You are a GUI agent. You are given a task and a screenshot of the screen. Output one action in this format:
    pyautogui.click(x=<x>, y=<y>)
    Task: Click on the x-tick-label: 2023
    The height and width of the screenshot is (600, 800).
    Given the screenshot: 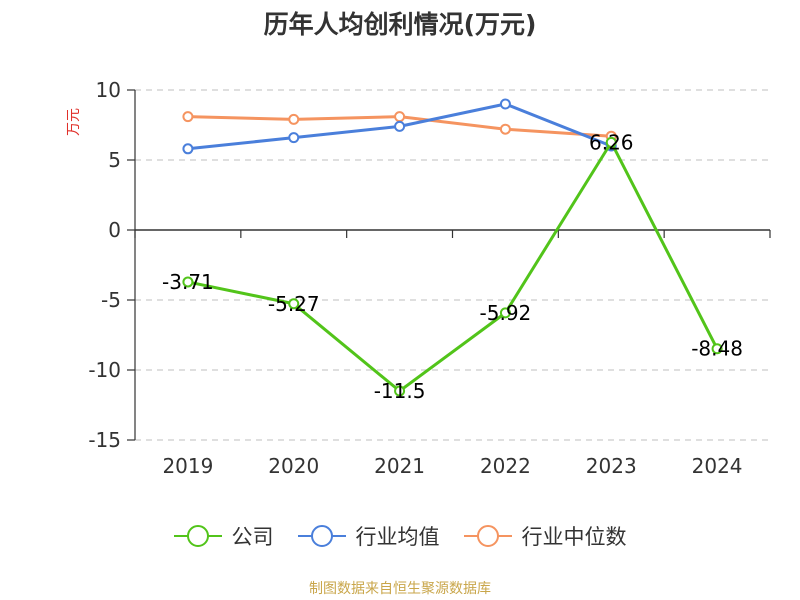 What is the action you would take?
    pyautogui.click(x=611, y=466)
    